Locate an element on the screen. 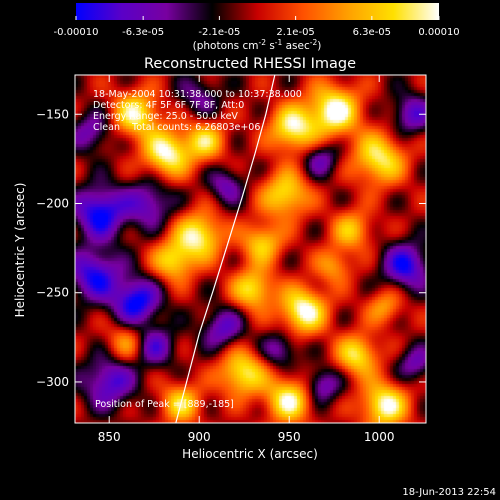  colorbar is located at coordinates (257, 11).